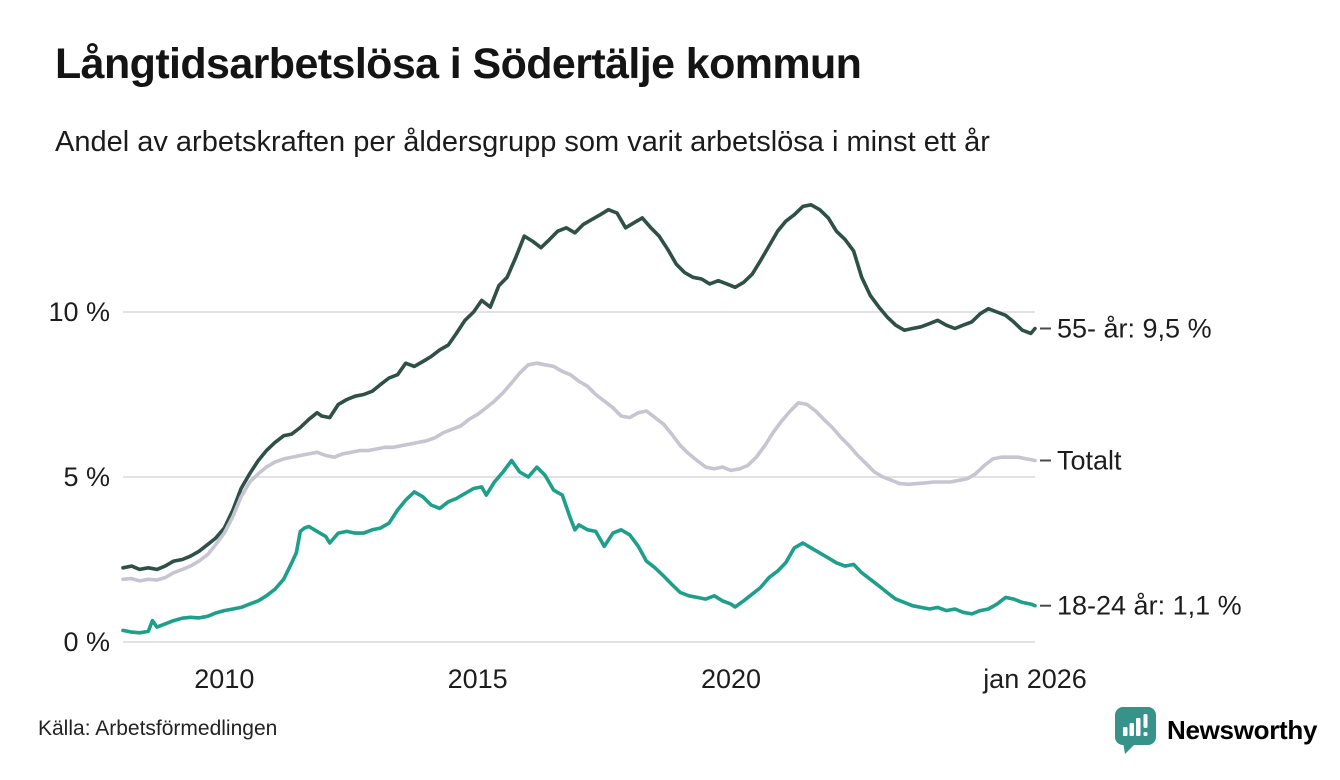 This screenshot has height=780, width=1340. Describe the element at coordinates (1135, 730) in the screenshot. I see `newsworthy-bubble-icon` at that location.